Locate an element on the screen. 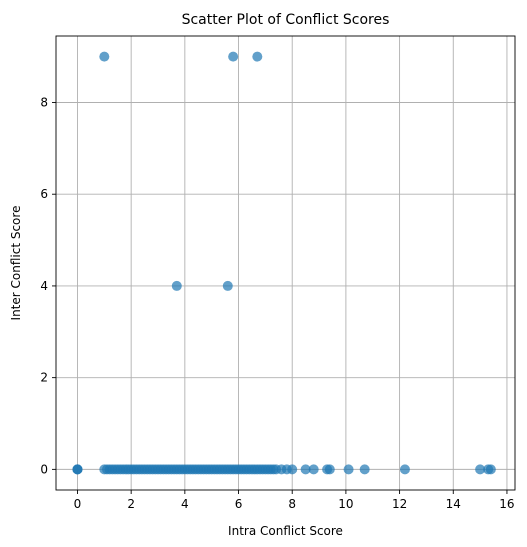 This screenshot has height=547, width=527. x-tick-label: 2 is located at coordinates (131, 504).